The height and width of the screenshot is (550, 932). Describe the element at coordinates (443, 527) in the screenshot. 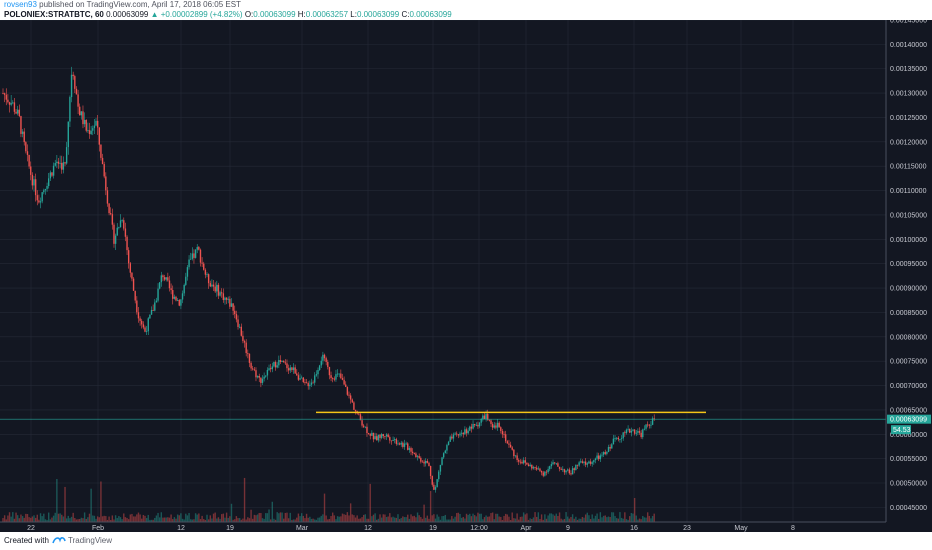

I see `time-axis` at that location.